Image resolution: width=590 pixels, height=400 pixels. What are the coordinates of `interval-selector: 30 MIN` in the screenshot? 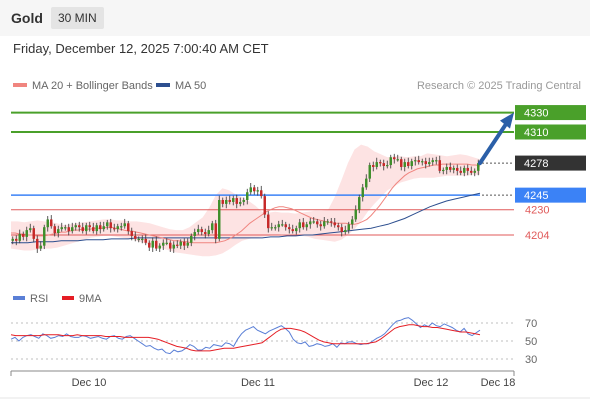 It's located at (77, 18).